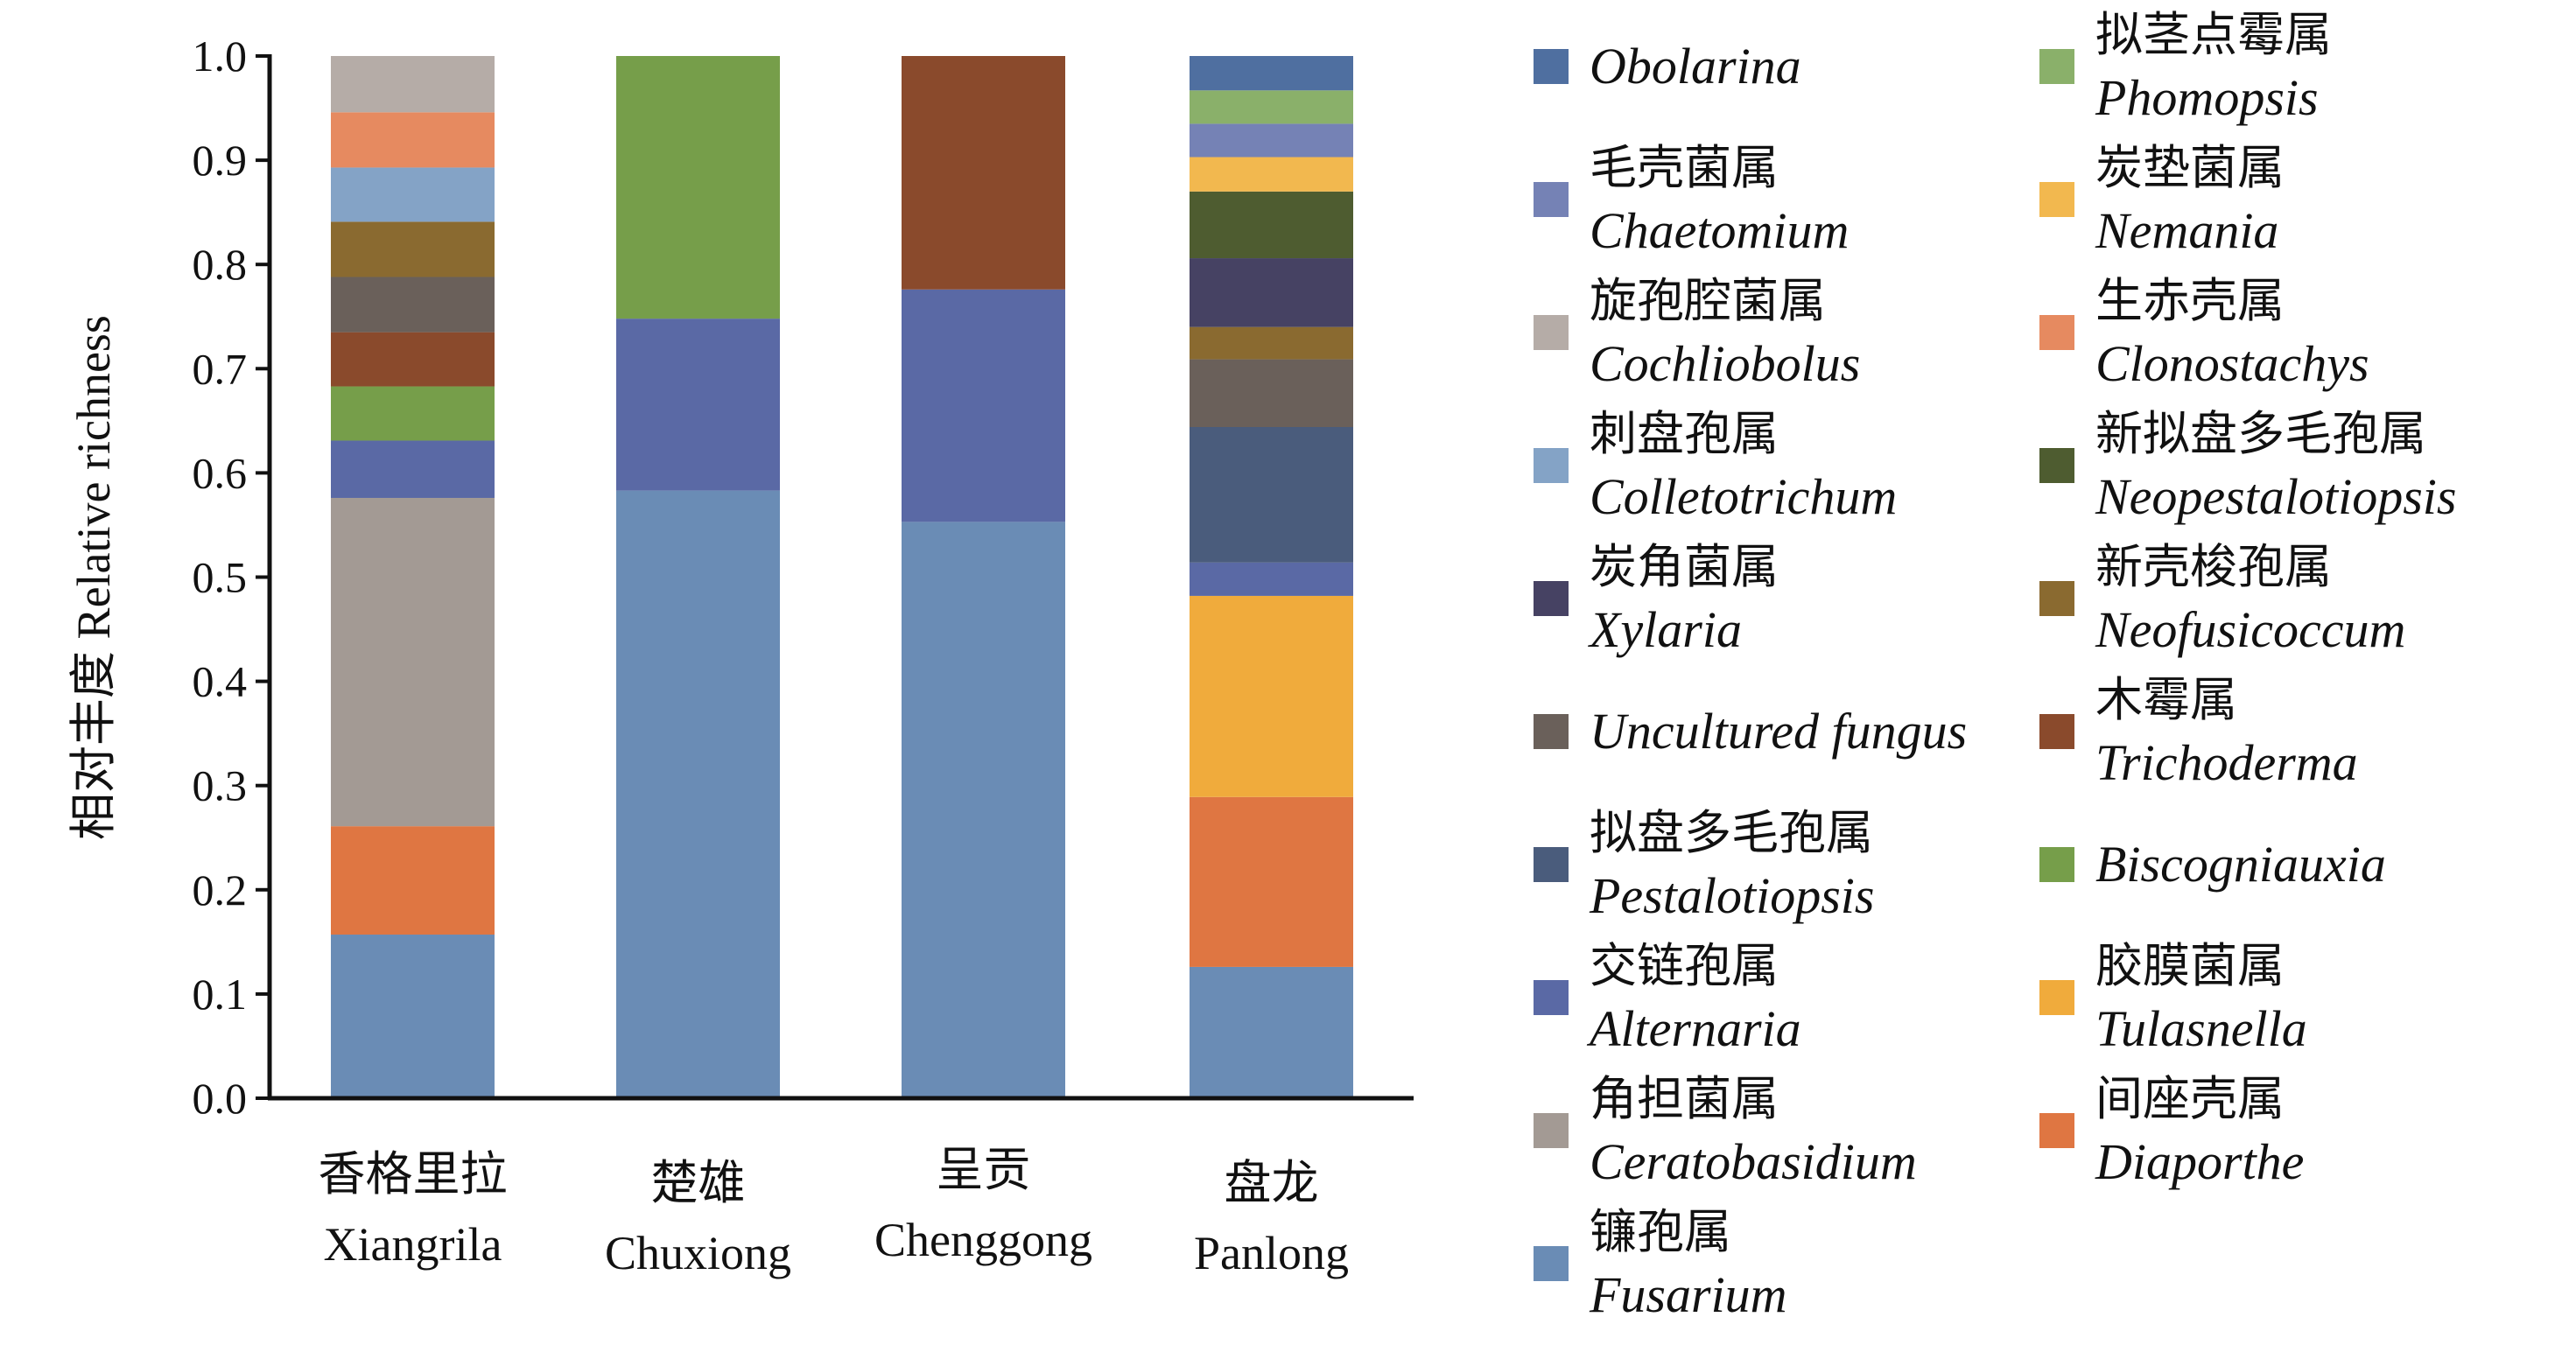  Describe the element at coordinates (1660, 1264) in the screenshot. I see `legend-item: 镰孢属 Fusarium` at that location.